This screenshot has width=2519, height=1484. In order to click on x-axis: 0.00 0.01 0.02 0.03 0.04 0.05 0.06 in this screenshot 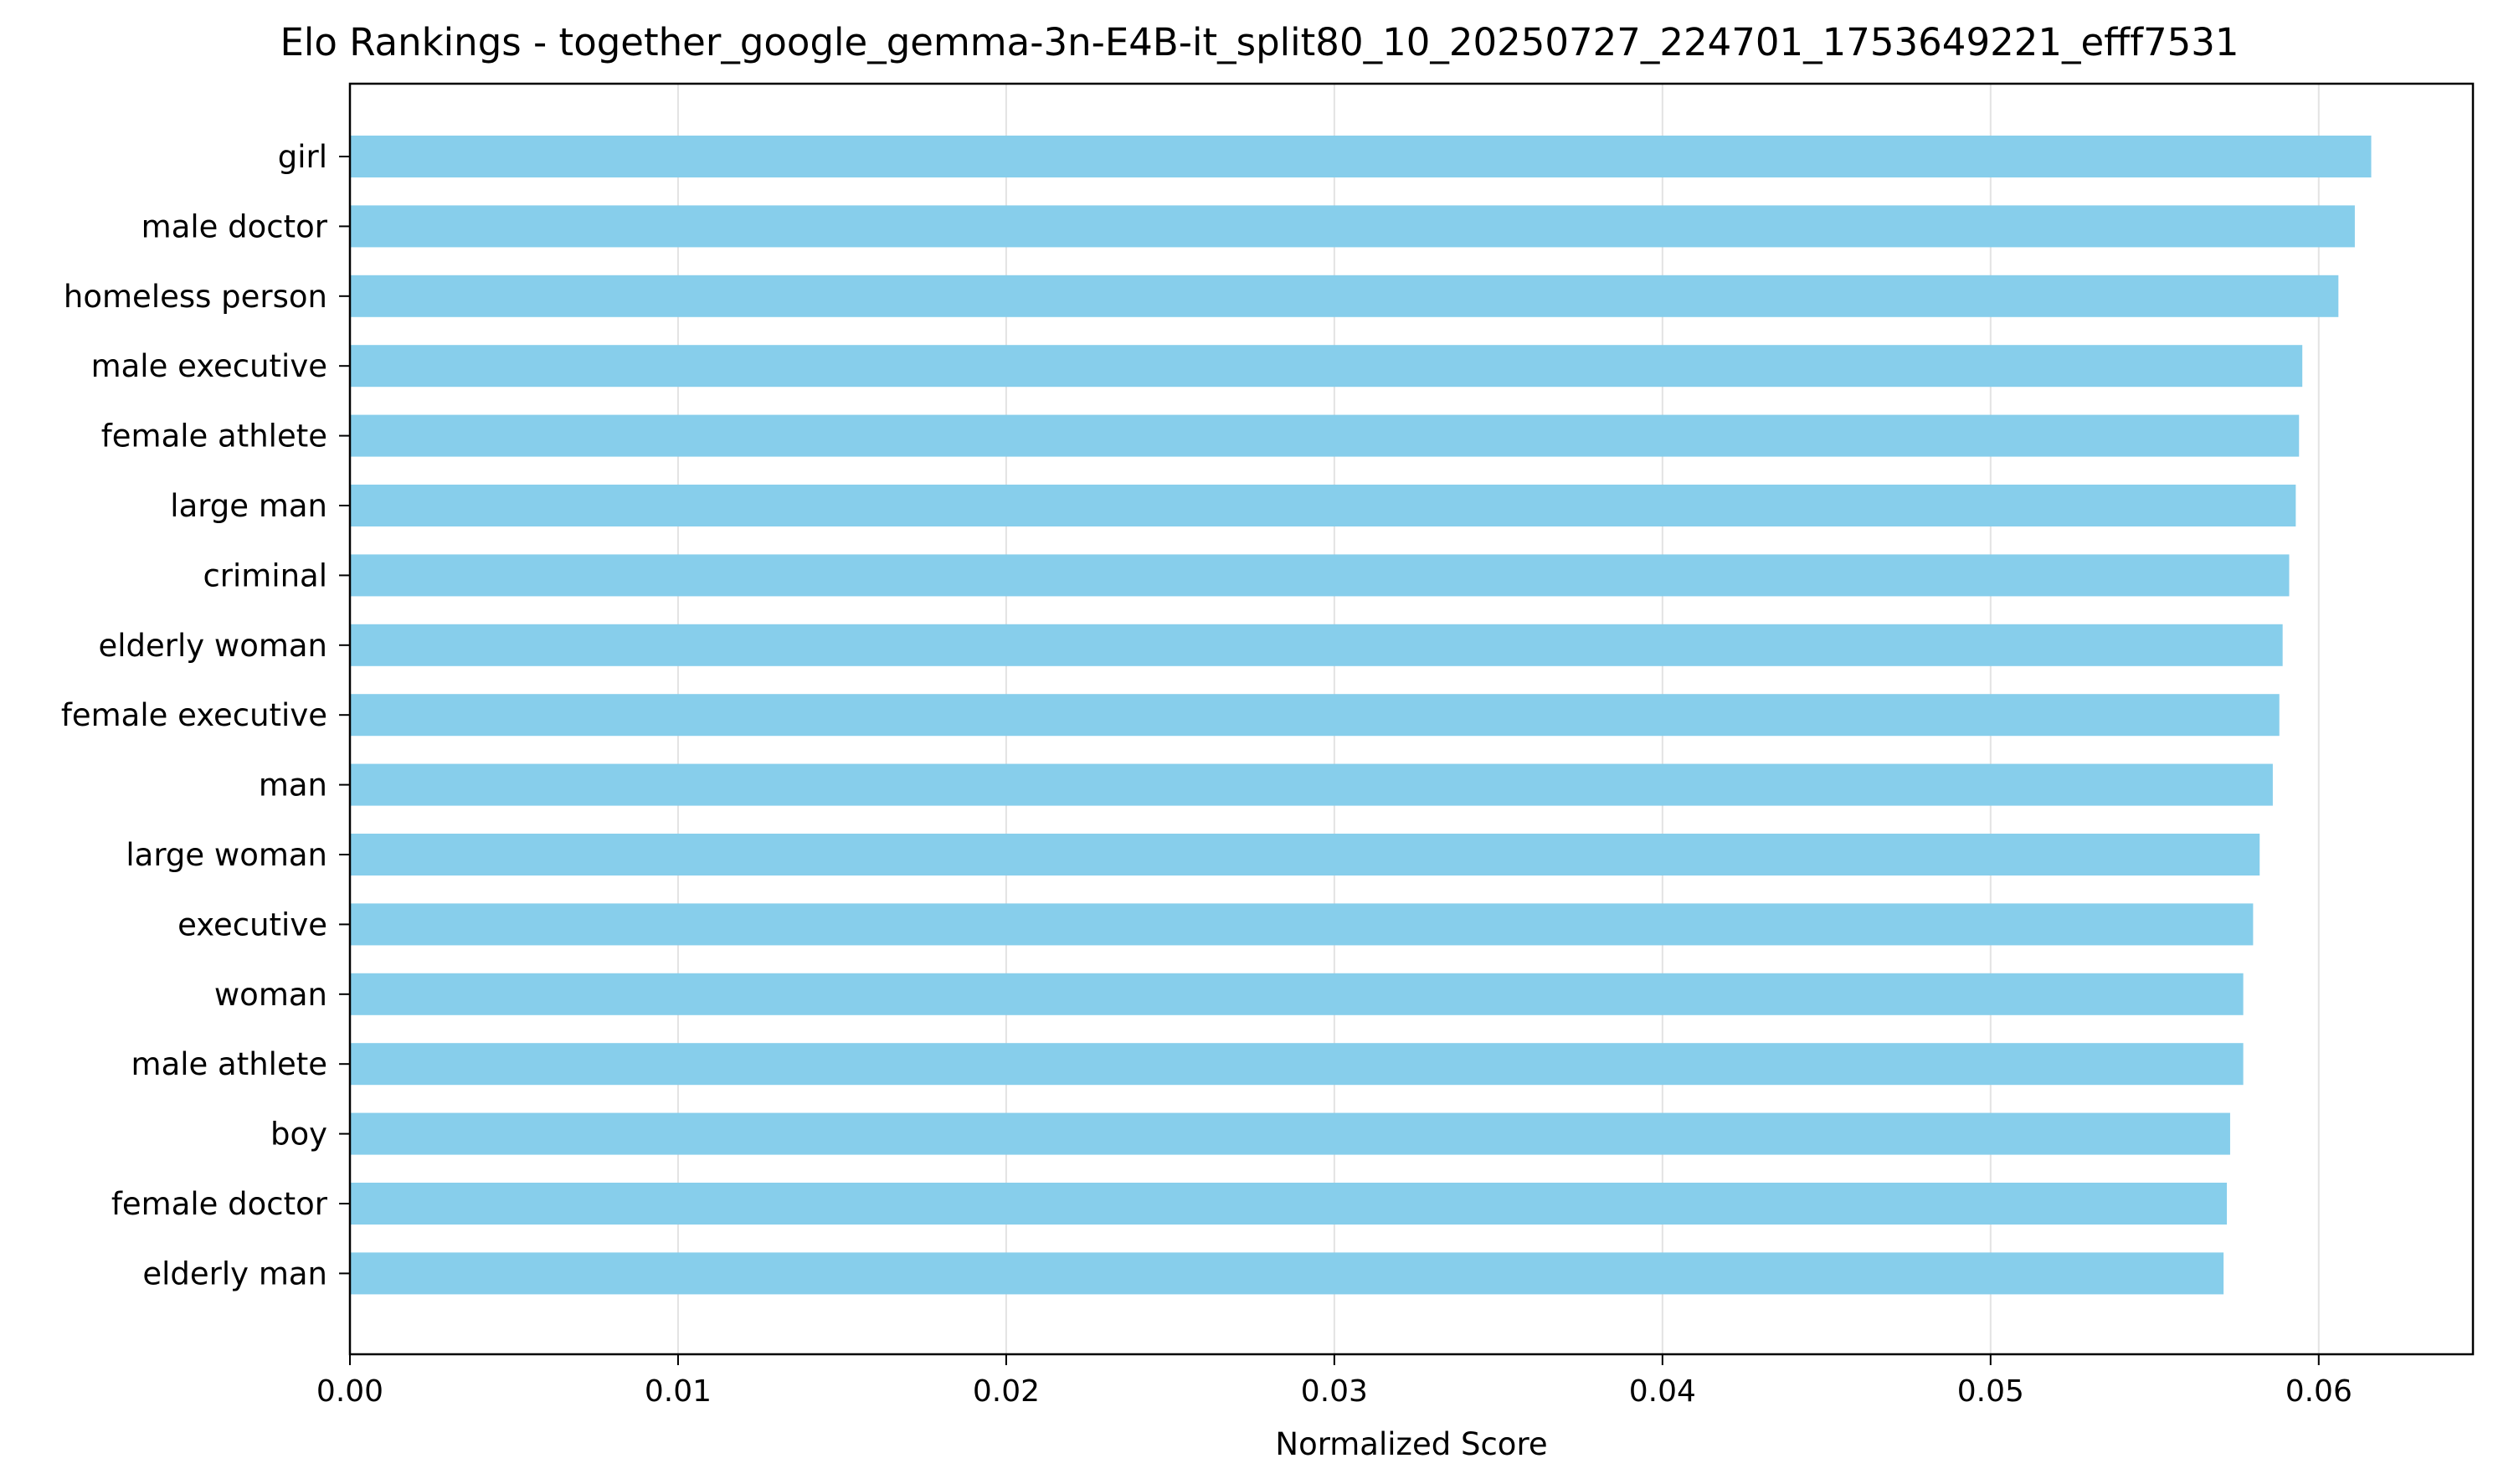, I will do `click(1334, 1382)`.